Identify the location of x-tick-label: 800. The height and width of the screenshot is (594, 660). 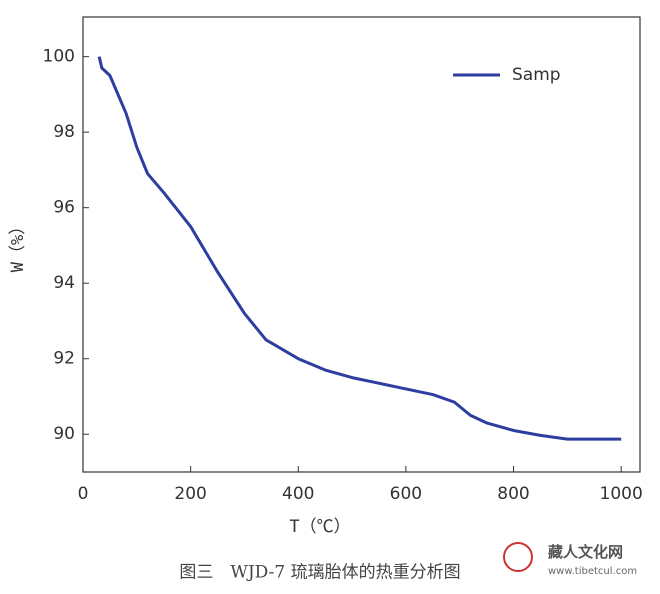
(513, 494).